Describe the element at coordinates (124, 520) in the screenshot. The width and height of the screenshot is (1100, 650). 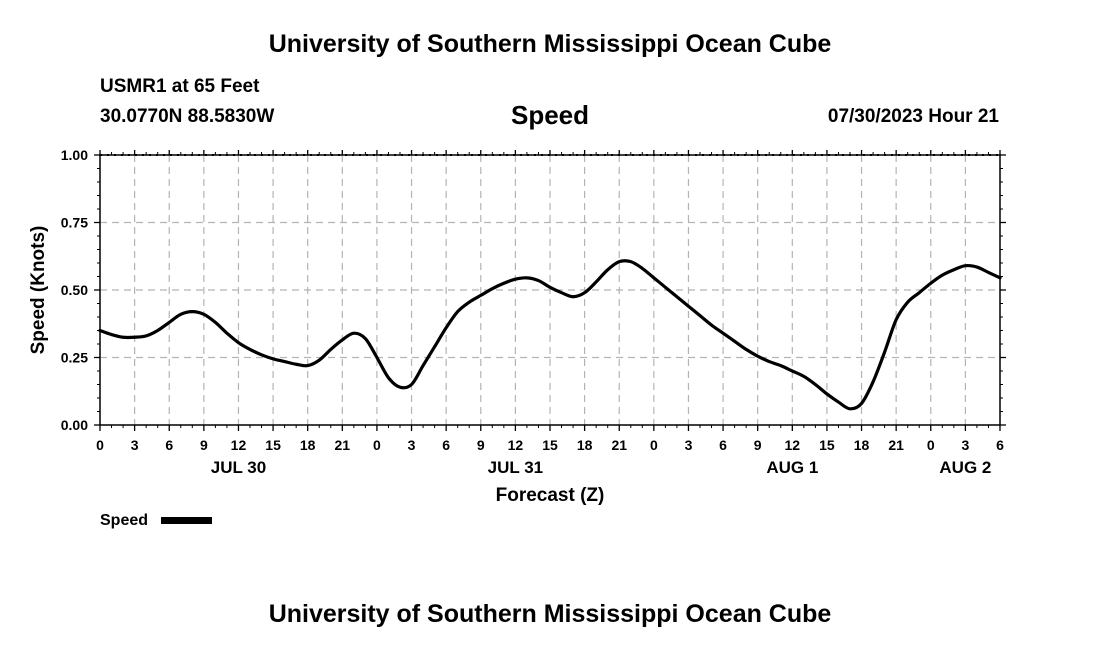
I see `legend-label: Speed` at that location.